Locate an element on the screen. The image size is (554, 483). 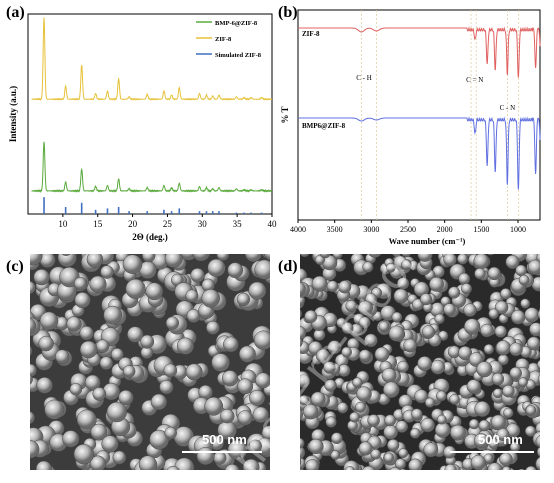
scale-bar-d is located at coordinates (492, 452).